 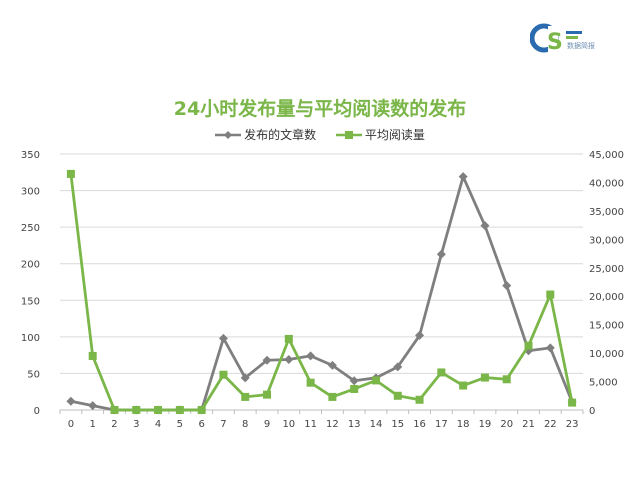 I want to click on logo-caption: 数据简报, so click(x=581, y=46).